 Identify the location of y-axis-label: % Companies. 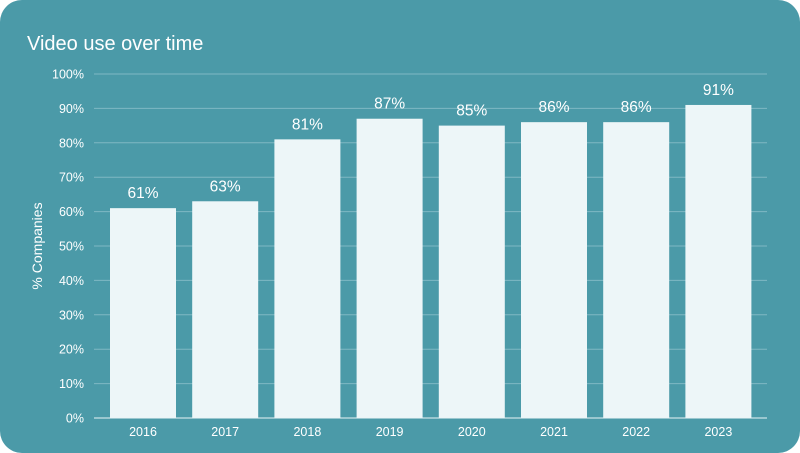
(37, 245).